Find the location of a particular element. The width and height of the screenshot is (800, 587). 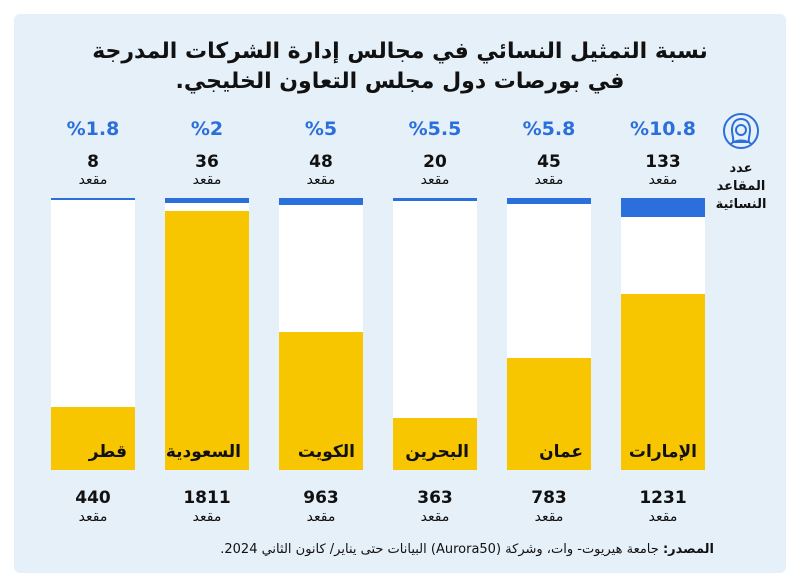

legend-label: عدد المقاعد النسائية is located at coordinates (741, 187).